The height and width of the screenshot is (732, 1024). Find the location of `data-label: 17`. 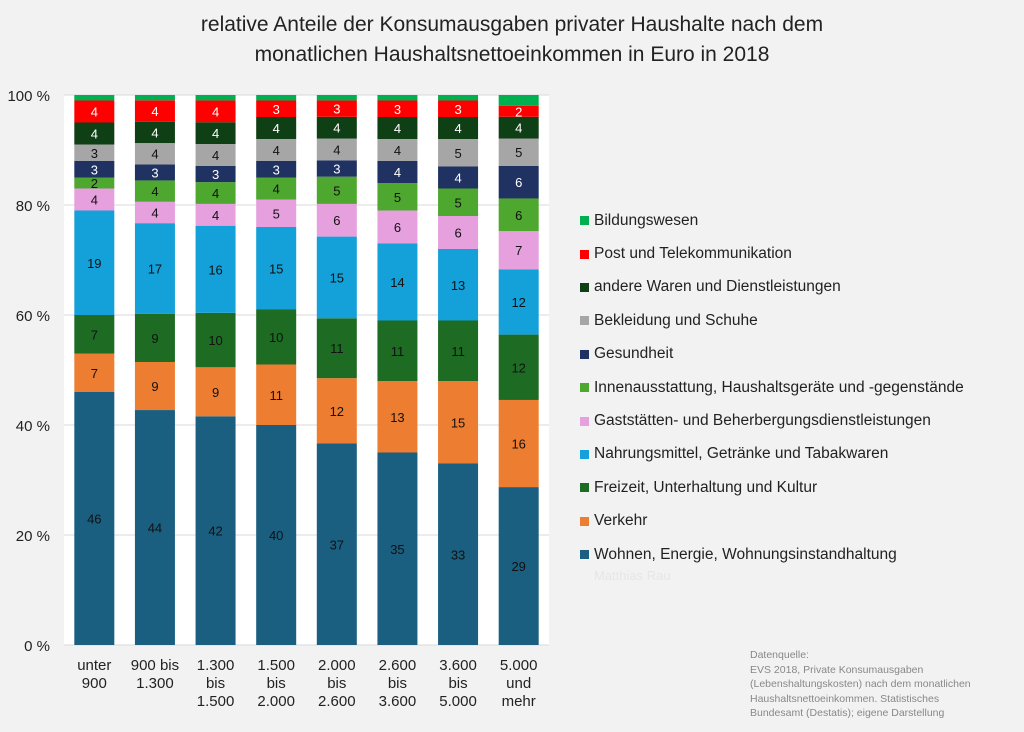

data-label: 17 is located at coordinates (155, 269).